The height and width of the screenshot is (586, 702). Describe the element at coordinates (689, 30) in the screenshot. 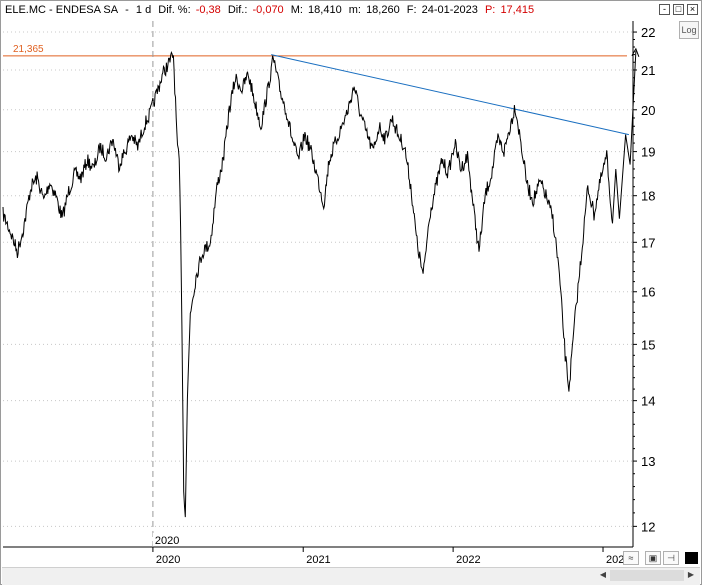

I see `log-scale-button: Log` at that location.